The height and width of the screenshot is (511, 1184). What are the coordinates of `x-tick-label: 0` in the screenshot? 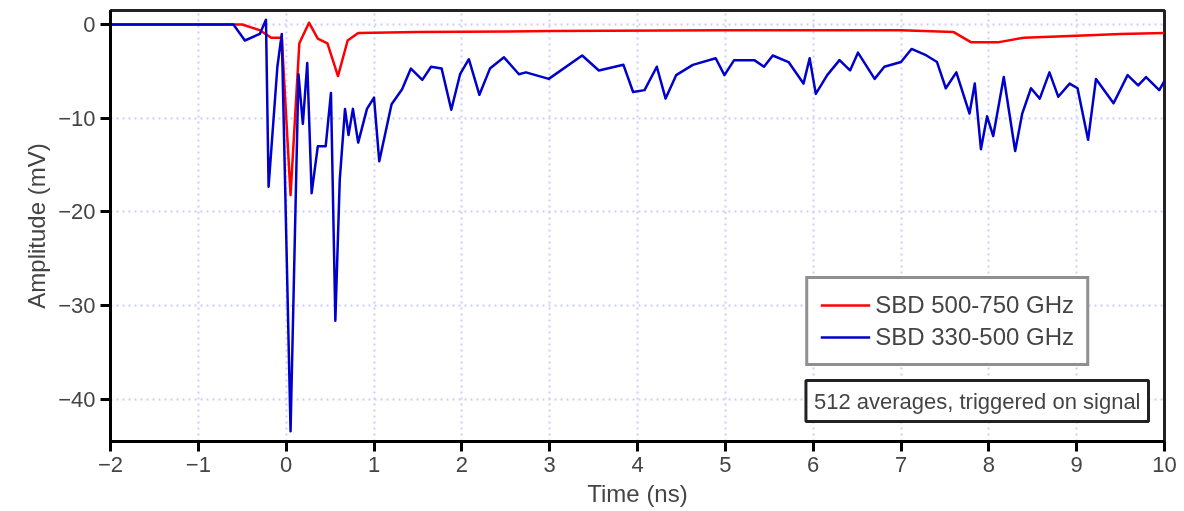 It's located at (286, 464).